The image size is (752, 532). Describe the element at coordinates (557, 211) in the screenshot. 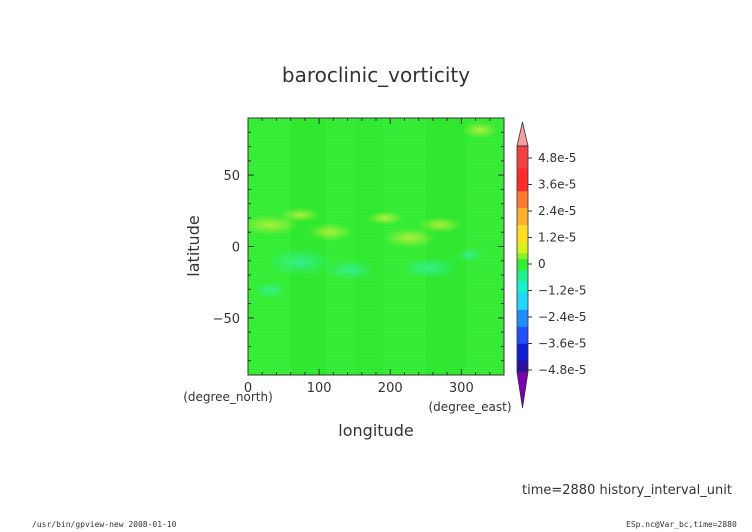

I see `colorbar-label: 2.4e-5` at that location.